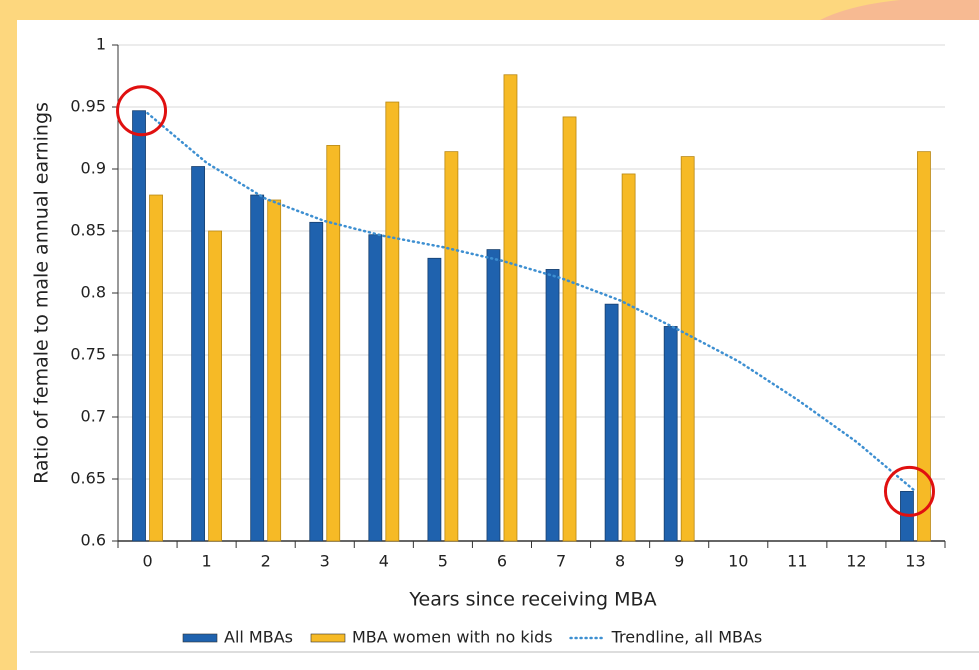  Describe the element at coordinates (532, 600) in the screenshot. I see `x-axis-title: Years since receiving MBA` at that location.